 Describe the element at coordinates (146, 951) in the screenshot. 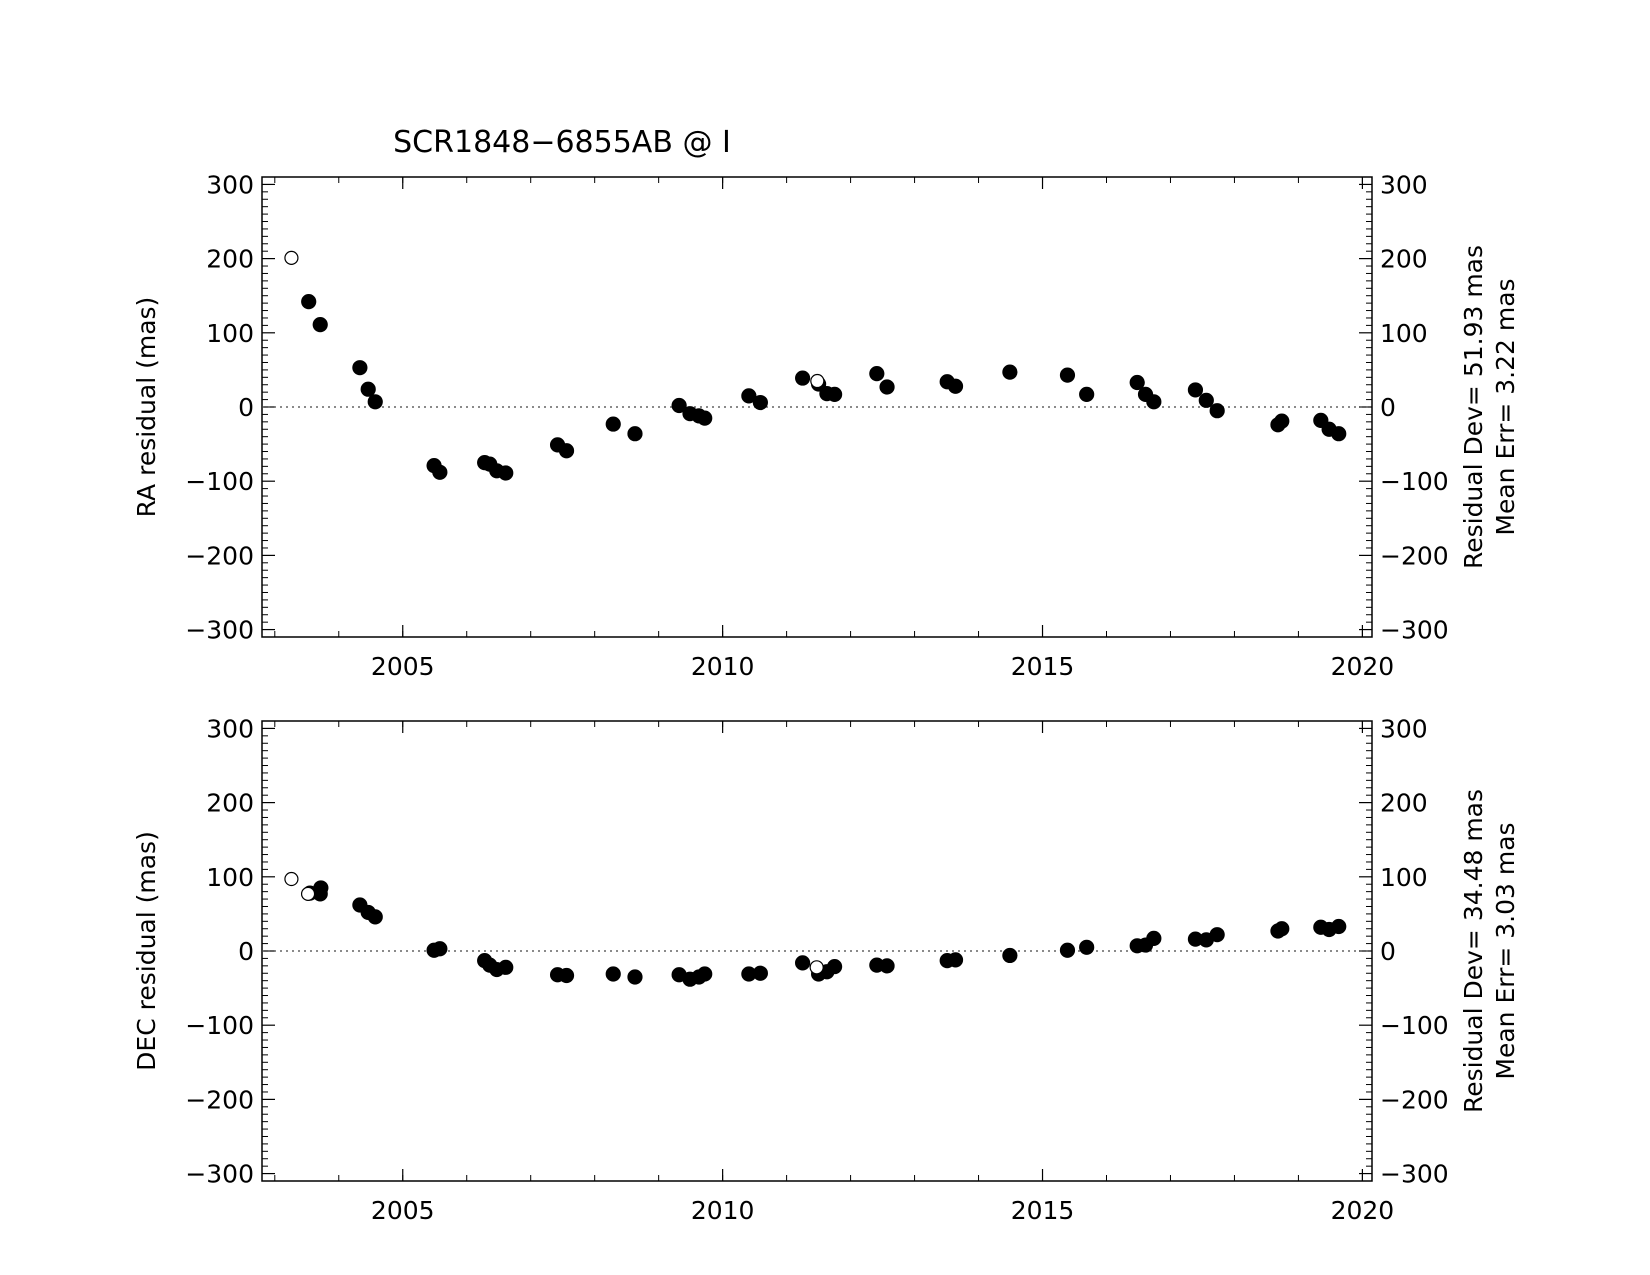

I see `y-axis-title: DEC residual (mas)` at that location.